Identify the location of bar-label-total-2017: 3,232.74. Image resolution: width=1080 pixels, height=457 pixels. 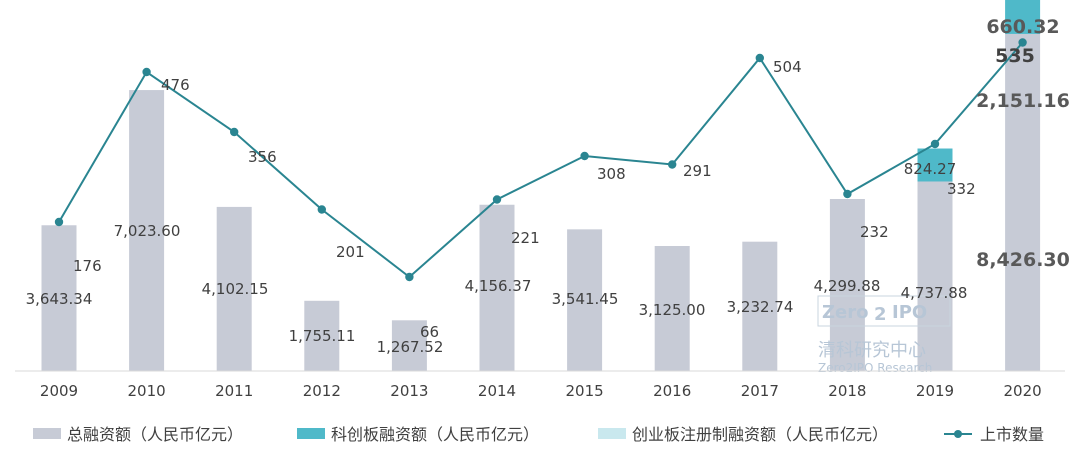
(760, 307).